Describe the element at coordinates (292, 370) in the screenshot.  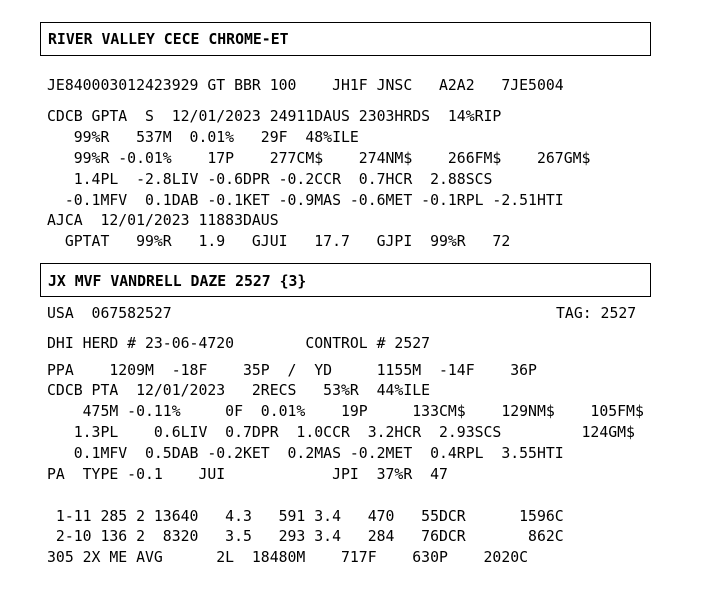
I see `cow-ppa-line: PPA 1209M -18F 35P / YD 1155M -14F 36P` at that location.